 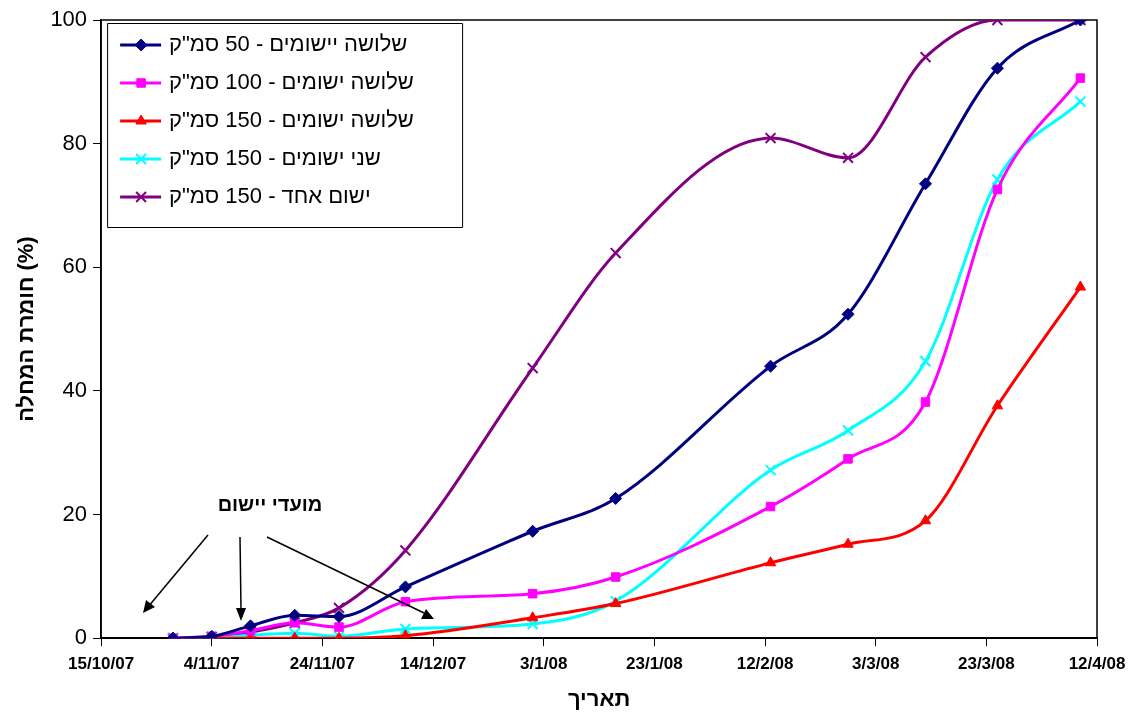 What do you see at coordinates (275, 158) in the screenshot?
I see `legend-label: שני ישומים - 150 סמ"ק` at bounding box center [275, 158].